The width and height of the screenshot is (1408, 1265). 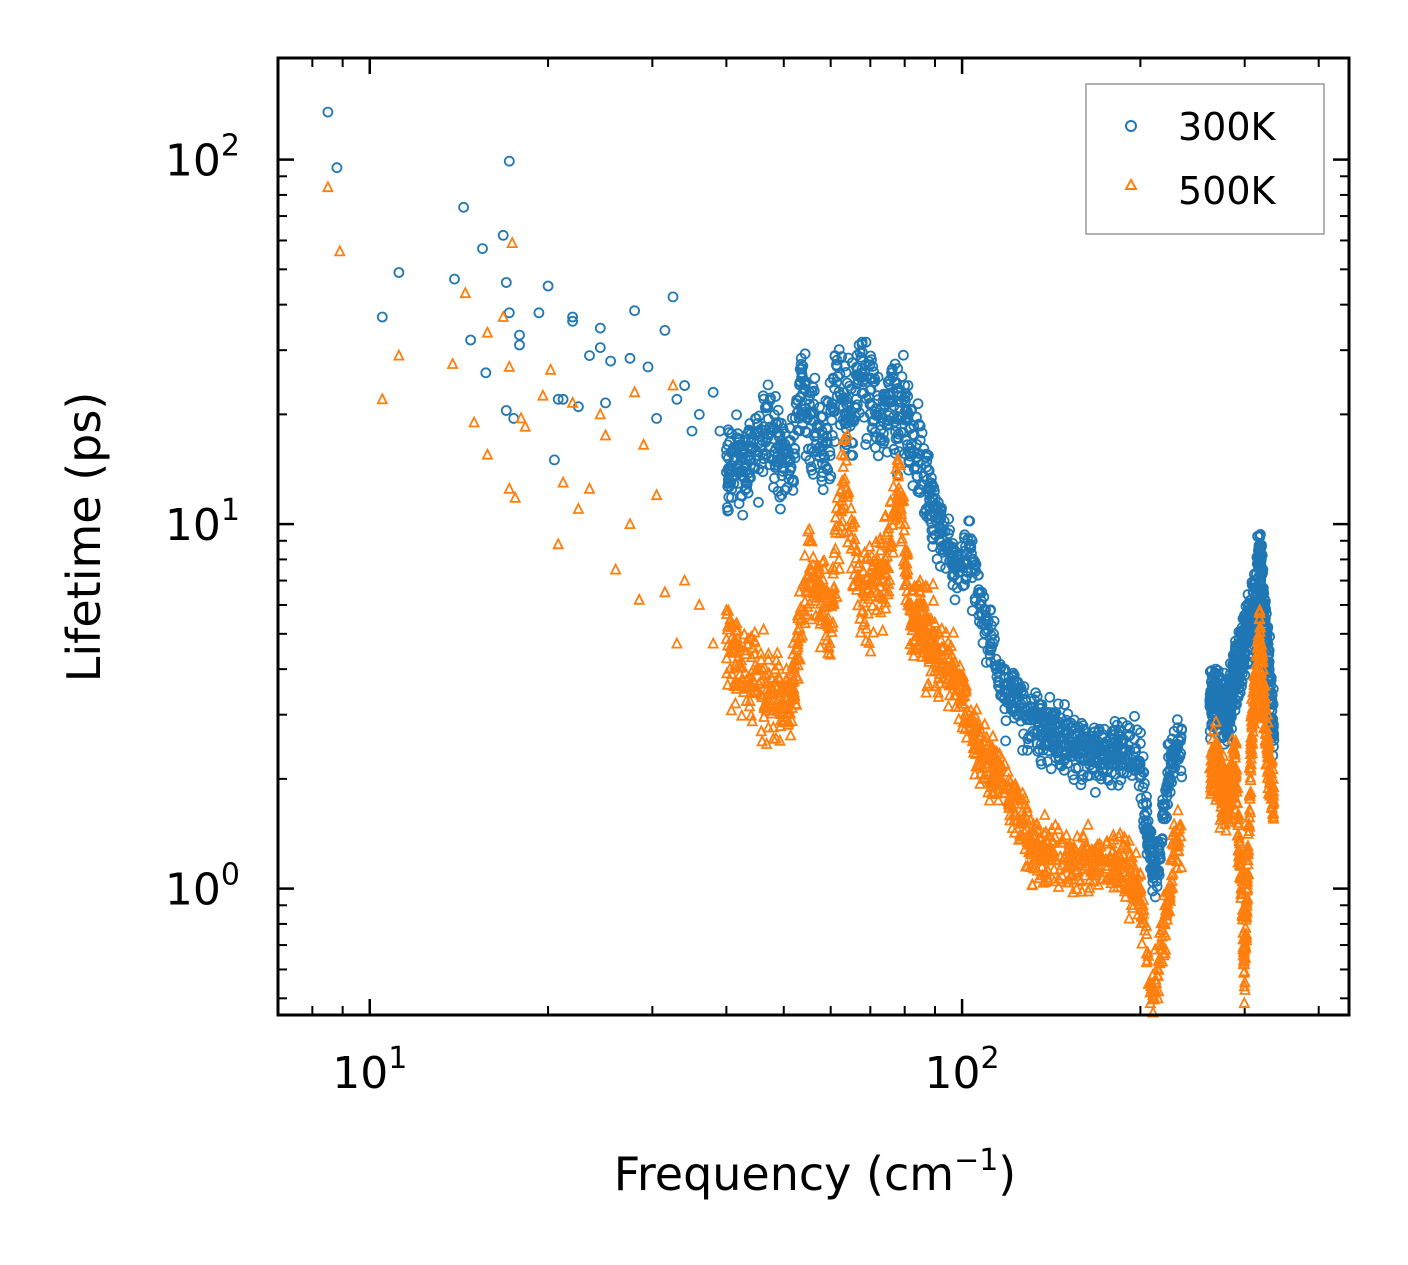 What do you see at coordinates (815, 1172) in the screenshot?
I see `x-axis-label: Frequency (cm−1)` at bounding box center [815, 1172].